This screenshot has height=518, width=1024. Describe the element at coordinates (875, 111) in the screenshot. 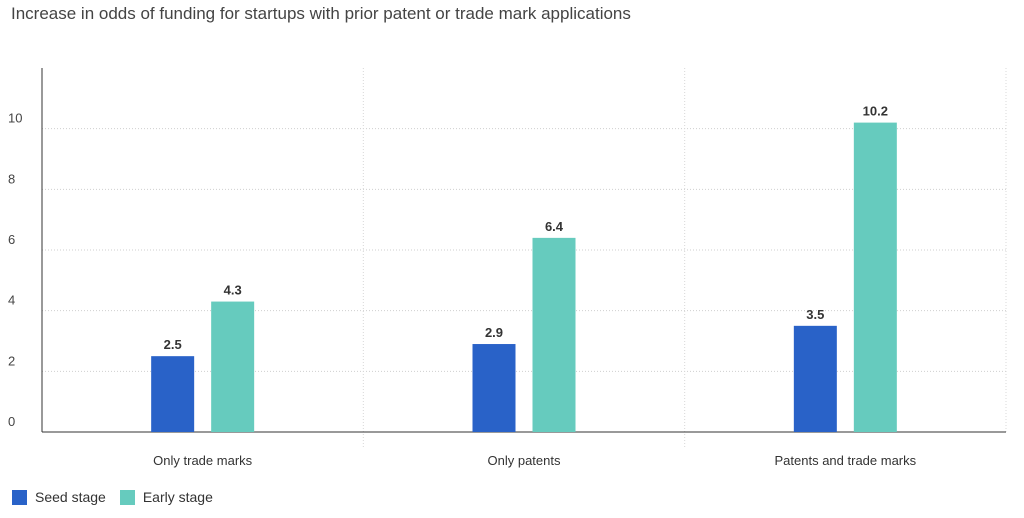

I see `data-label-early-2: 10.2` at that location.